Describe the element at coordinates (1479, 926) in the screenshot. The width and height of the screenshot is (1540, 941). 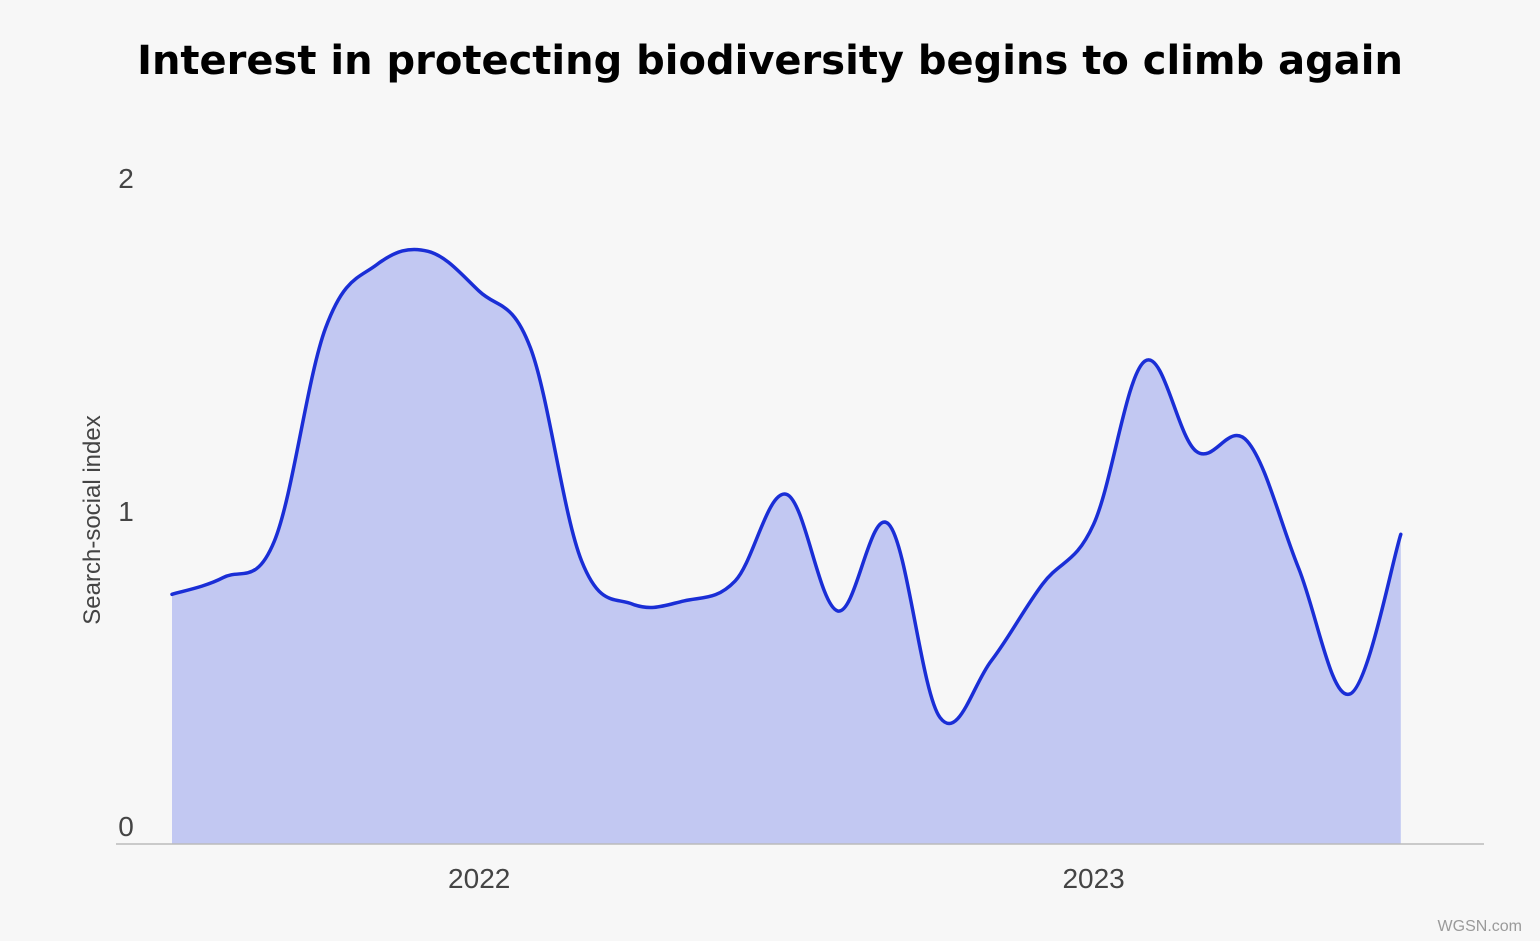
I see `source-credit: WGSN.com` at that location.